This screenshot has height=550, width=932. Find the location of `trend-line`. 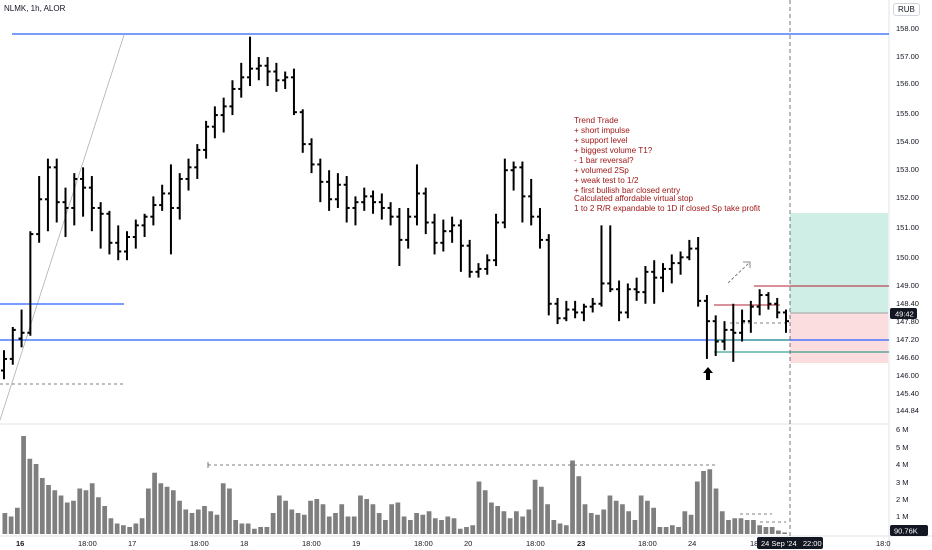

trend-line is located at coordinates (62, 227).